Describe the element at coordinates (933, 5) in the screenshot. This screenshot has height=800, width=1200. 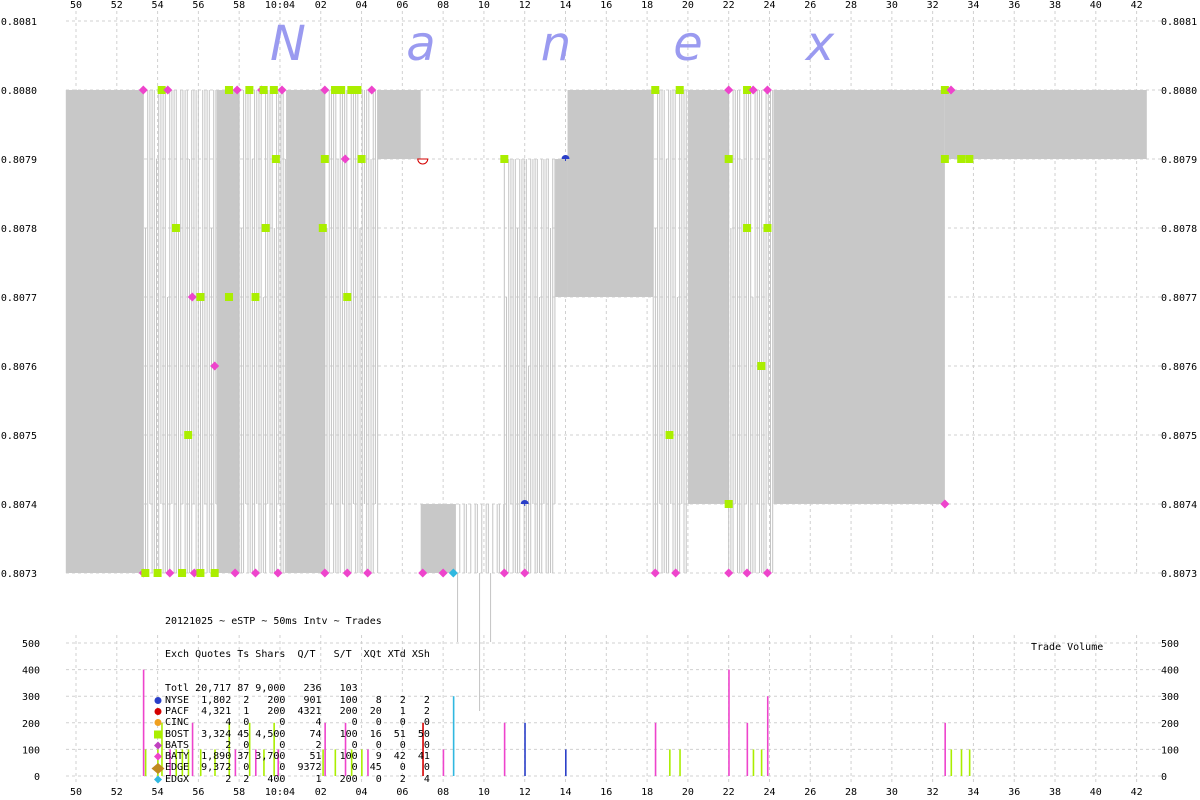
I see `x-tick-label-top: 32` at that location.